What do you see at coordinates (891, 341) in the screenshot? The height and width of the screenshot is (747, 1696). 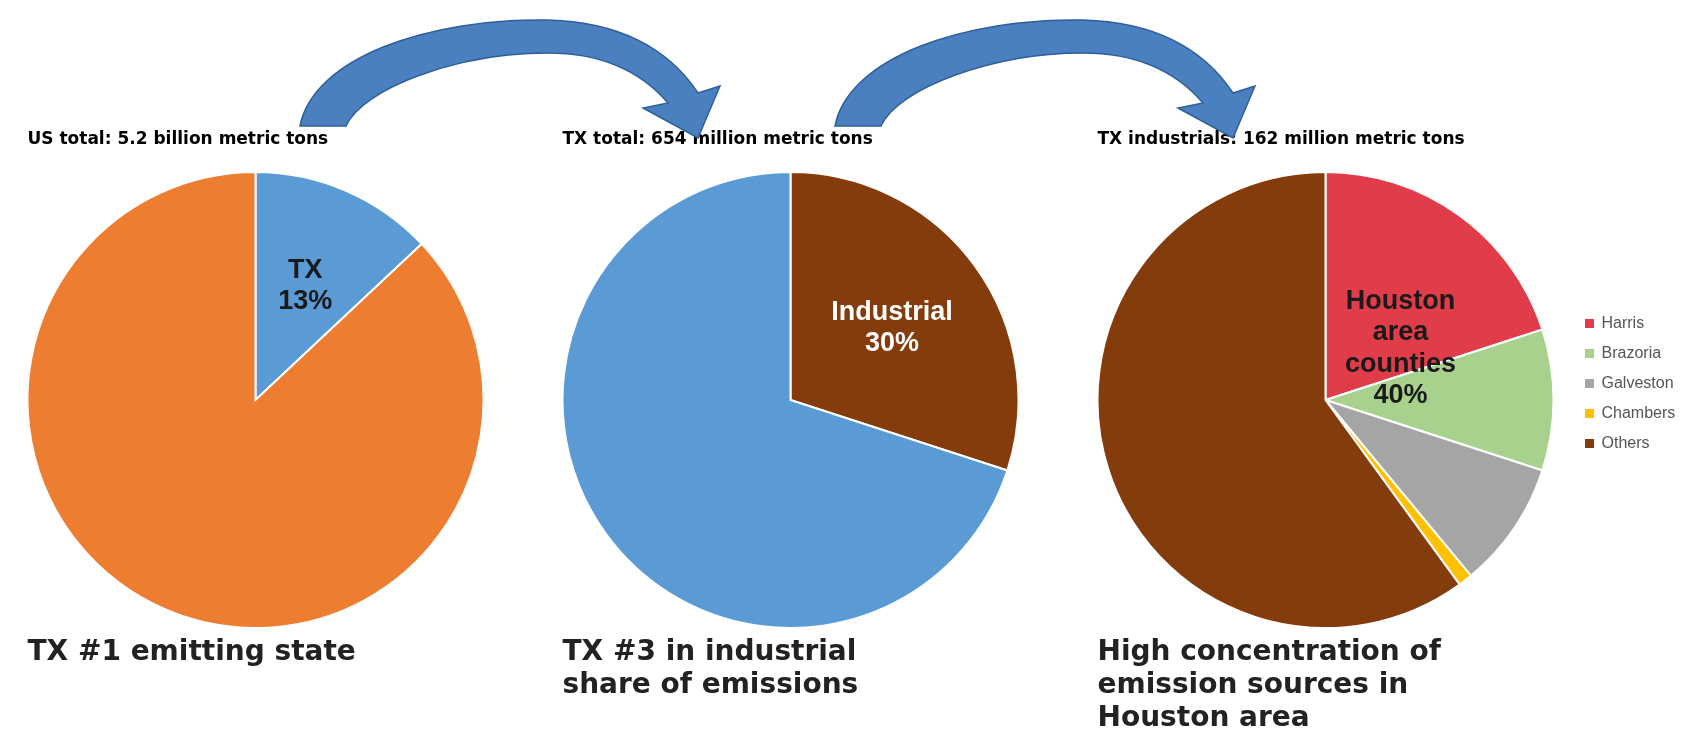 I see `data-label: 30%` at bounding box center [891, 341].